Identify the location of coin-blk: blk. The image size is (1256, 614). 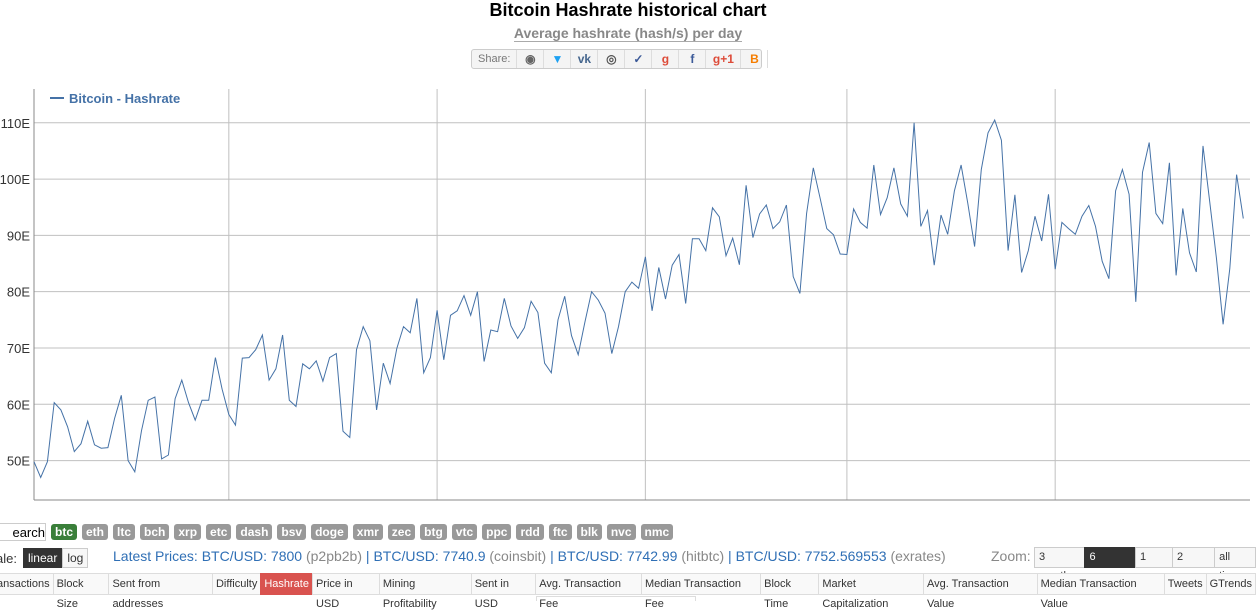
(589, 532).